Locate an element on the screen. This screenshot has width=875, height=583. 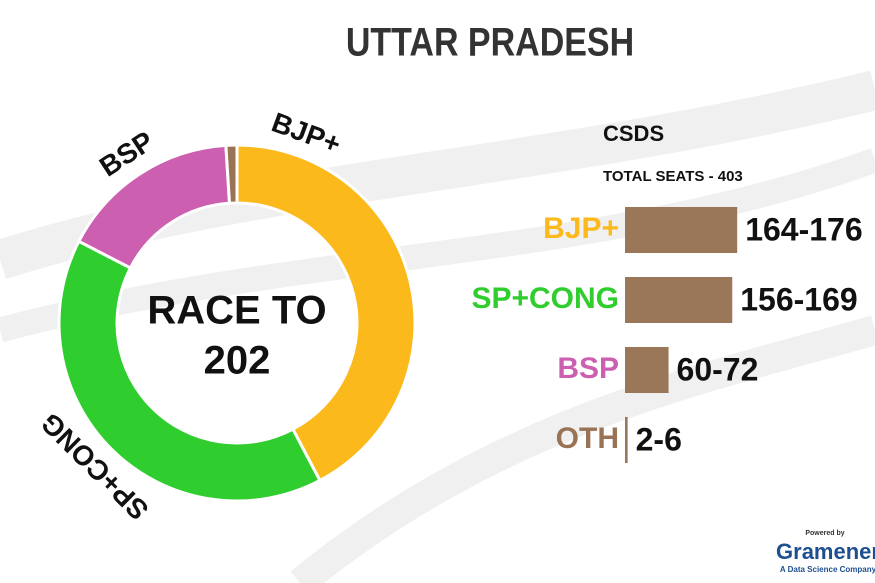
category-label: OTH is located at coordinates (587, 438).